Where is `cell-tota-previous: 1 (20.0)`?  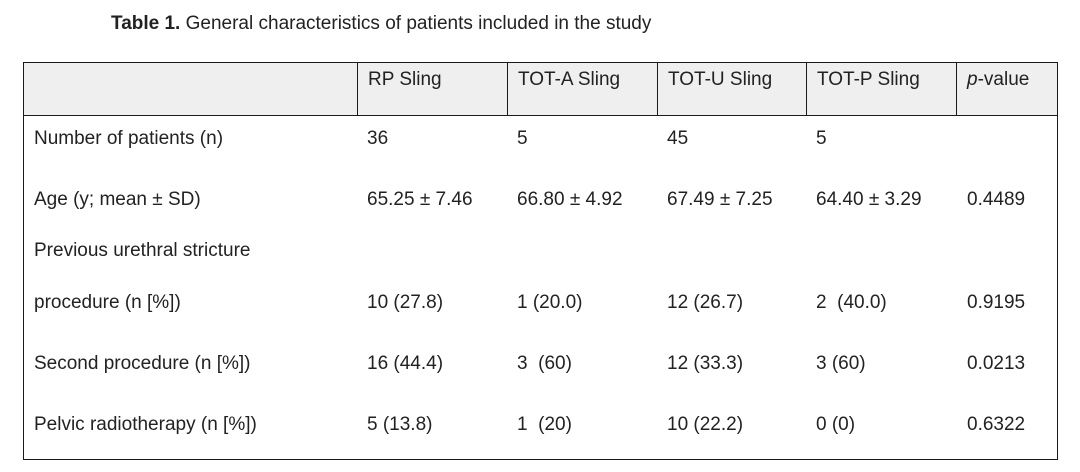 cell-tota-previous: 1 (20.0) is located at coordinates (550, 302).